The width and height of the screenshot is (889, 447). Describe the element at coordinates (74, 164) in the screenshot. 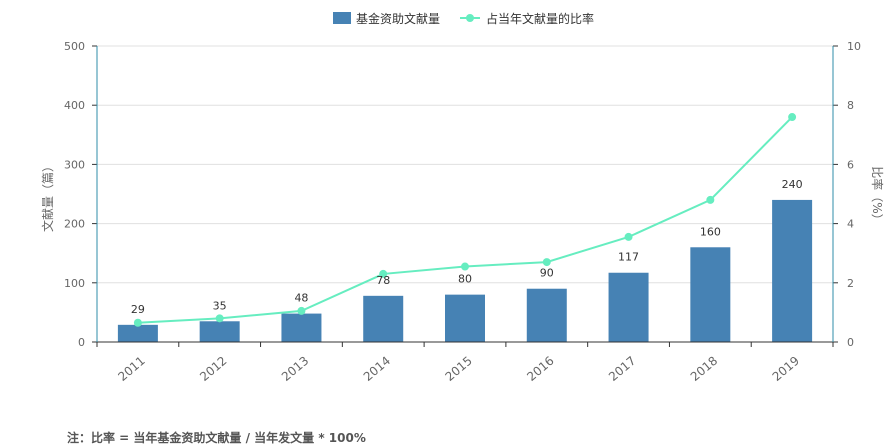

I see `y-left-tick-label: 300` at that location.